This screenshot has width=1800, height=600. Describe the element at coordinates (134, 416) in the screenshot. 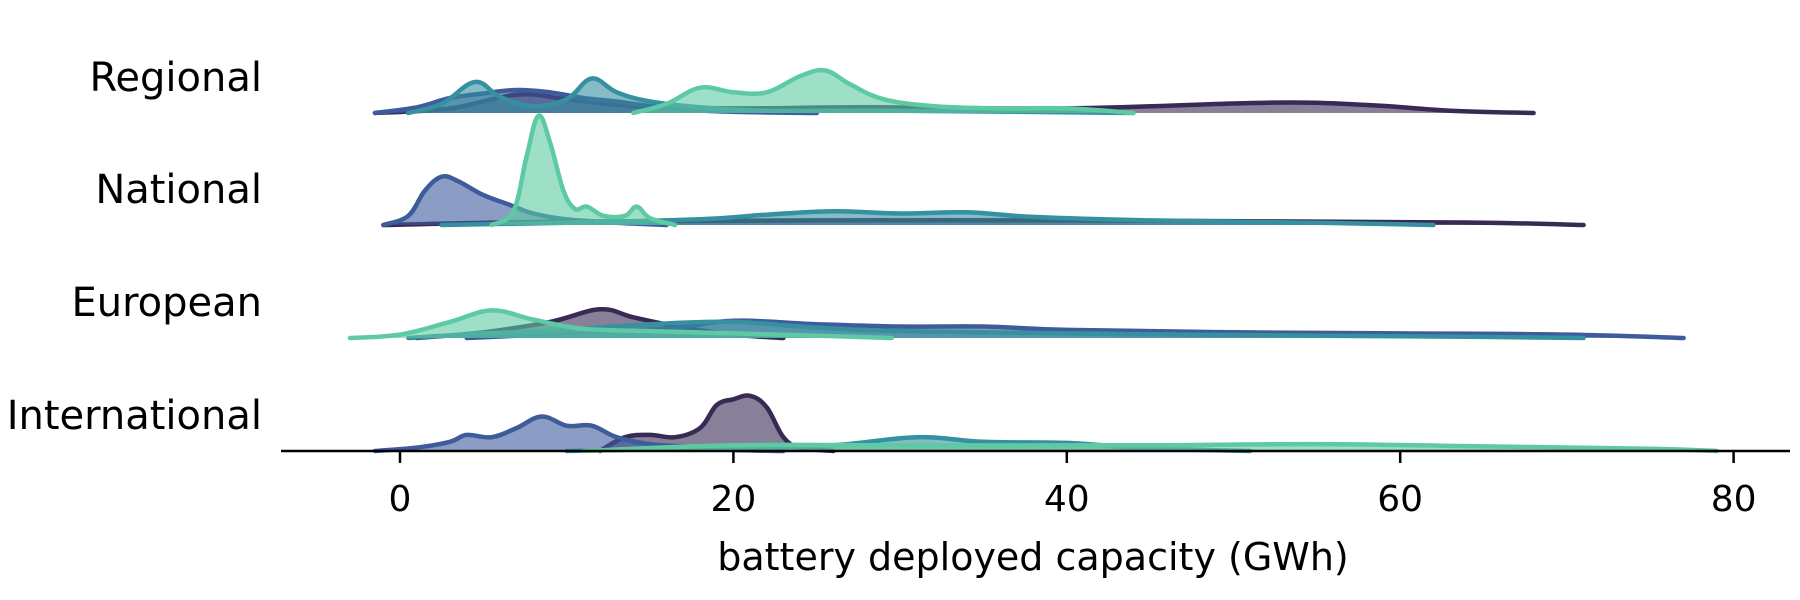

I see `row-label-international: International` at that location.